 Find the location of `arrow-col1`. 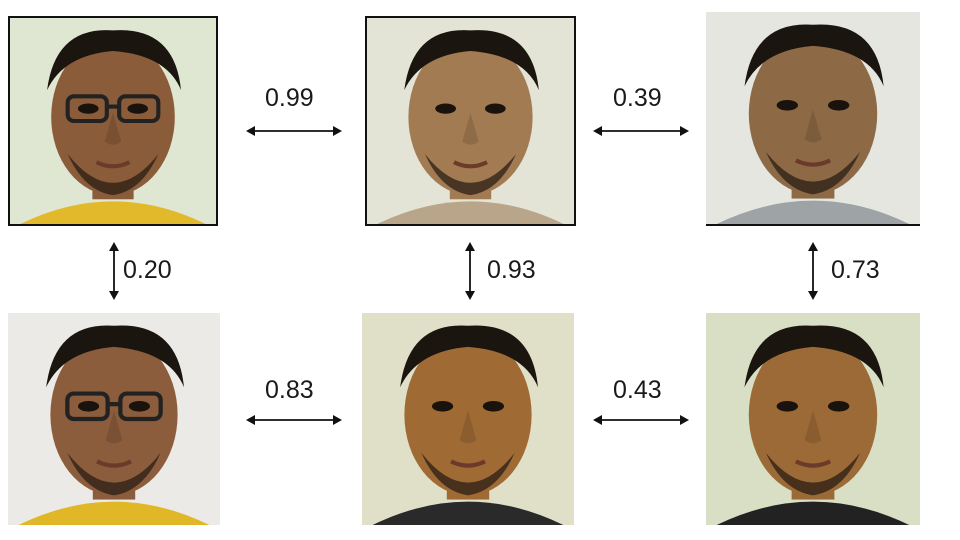

arrow-col1 is located at coordinates (114, 271).